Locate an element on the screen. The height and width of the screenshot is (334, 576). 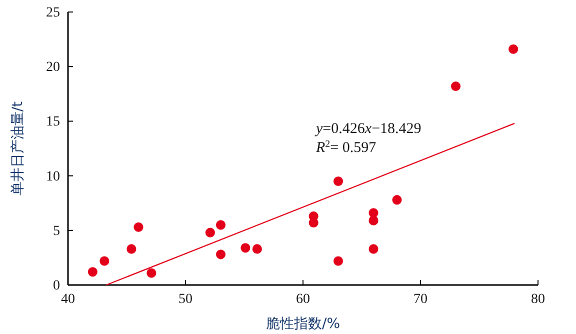
y-tick-label: 25 is located at coordinates (53, 12).